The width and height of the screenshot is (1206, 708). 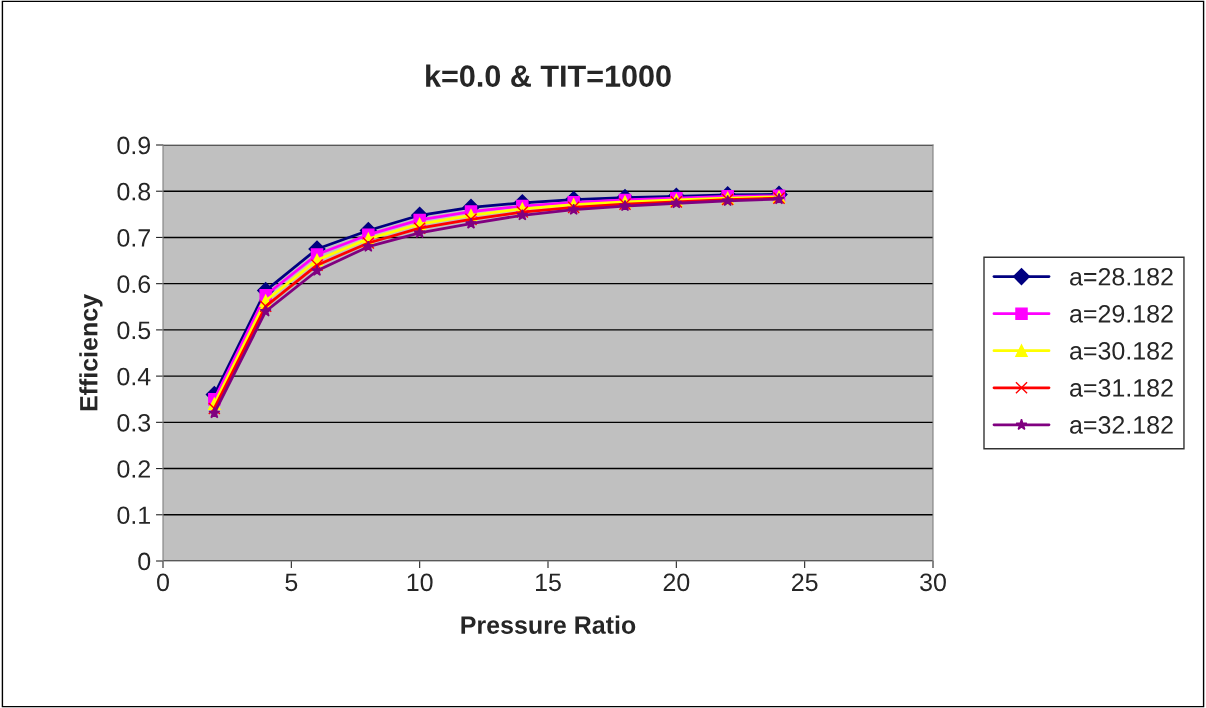 What do you see at coordinates (134, 330) in the screenshot?
I see `y-tick-label: 0.5` at bounding box center [134, 330].